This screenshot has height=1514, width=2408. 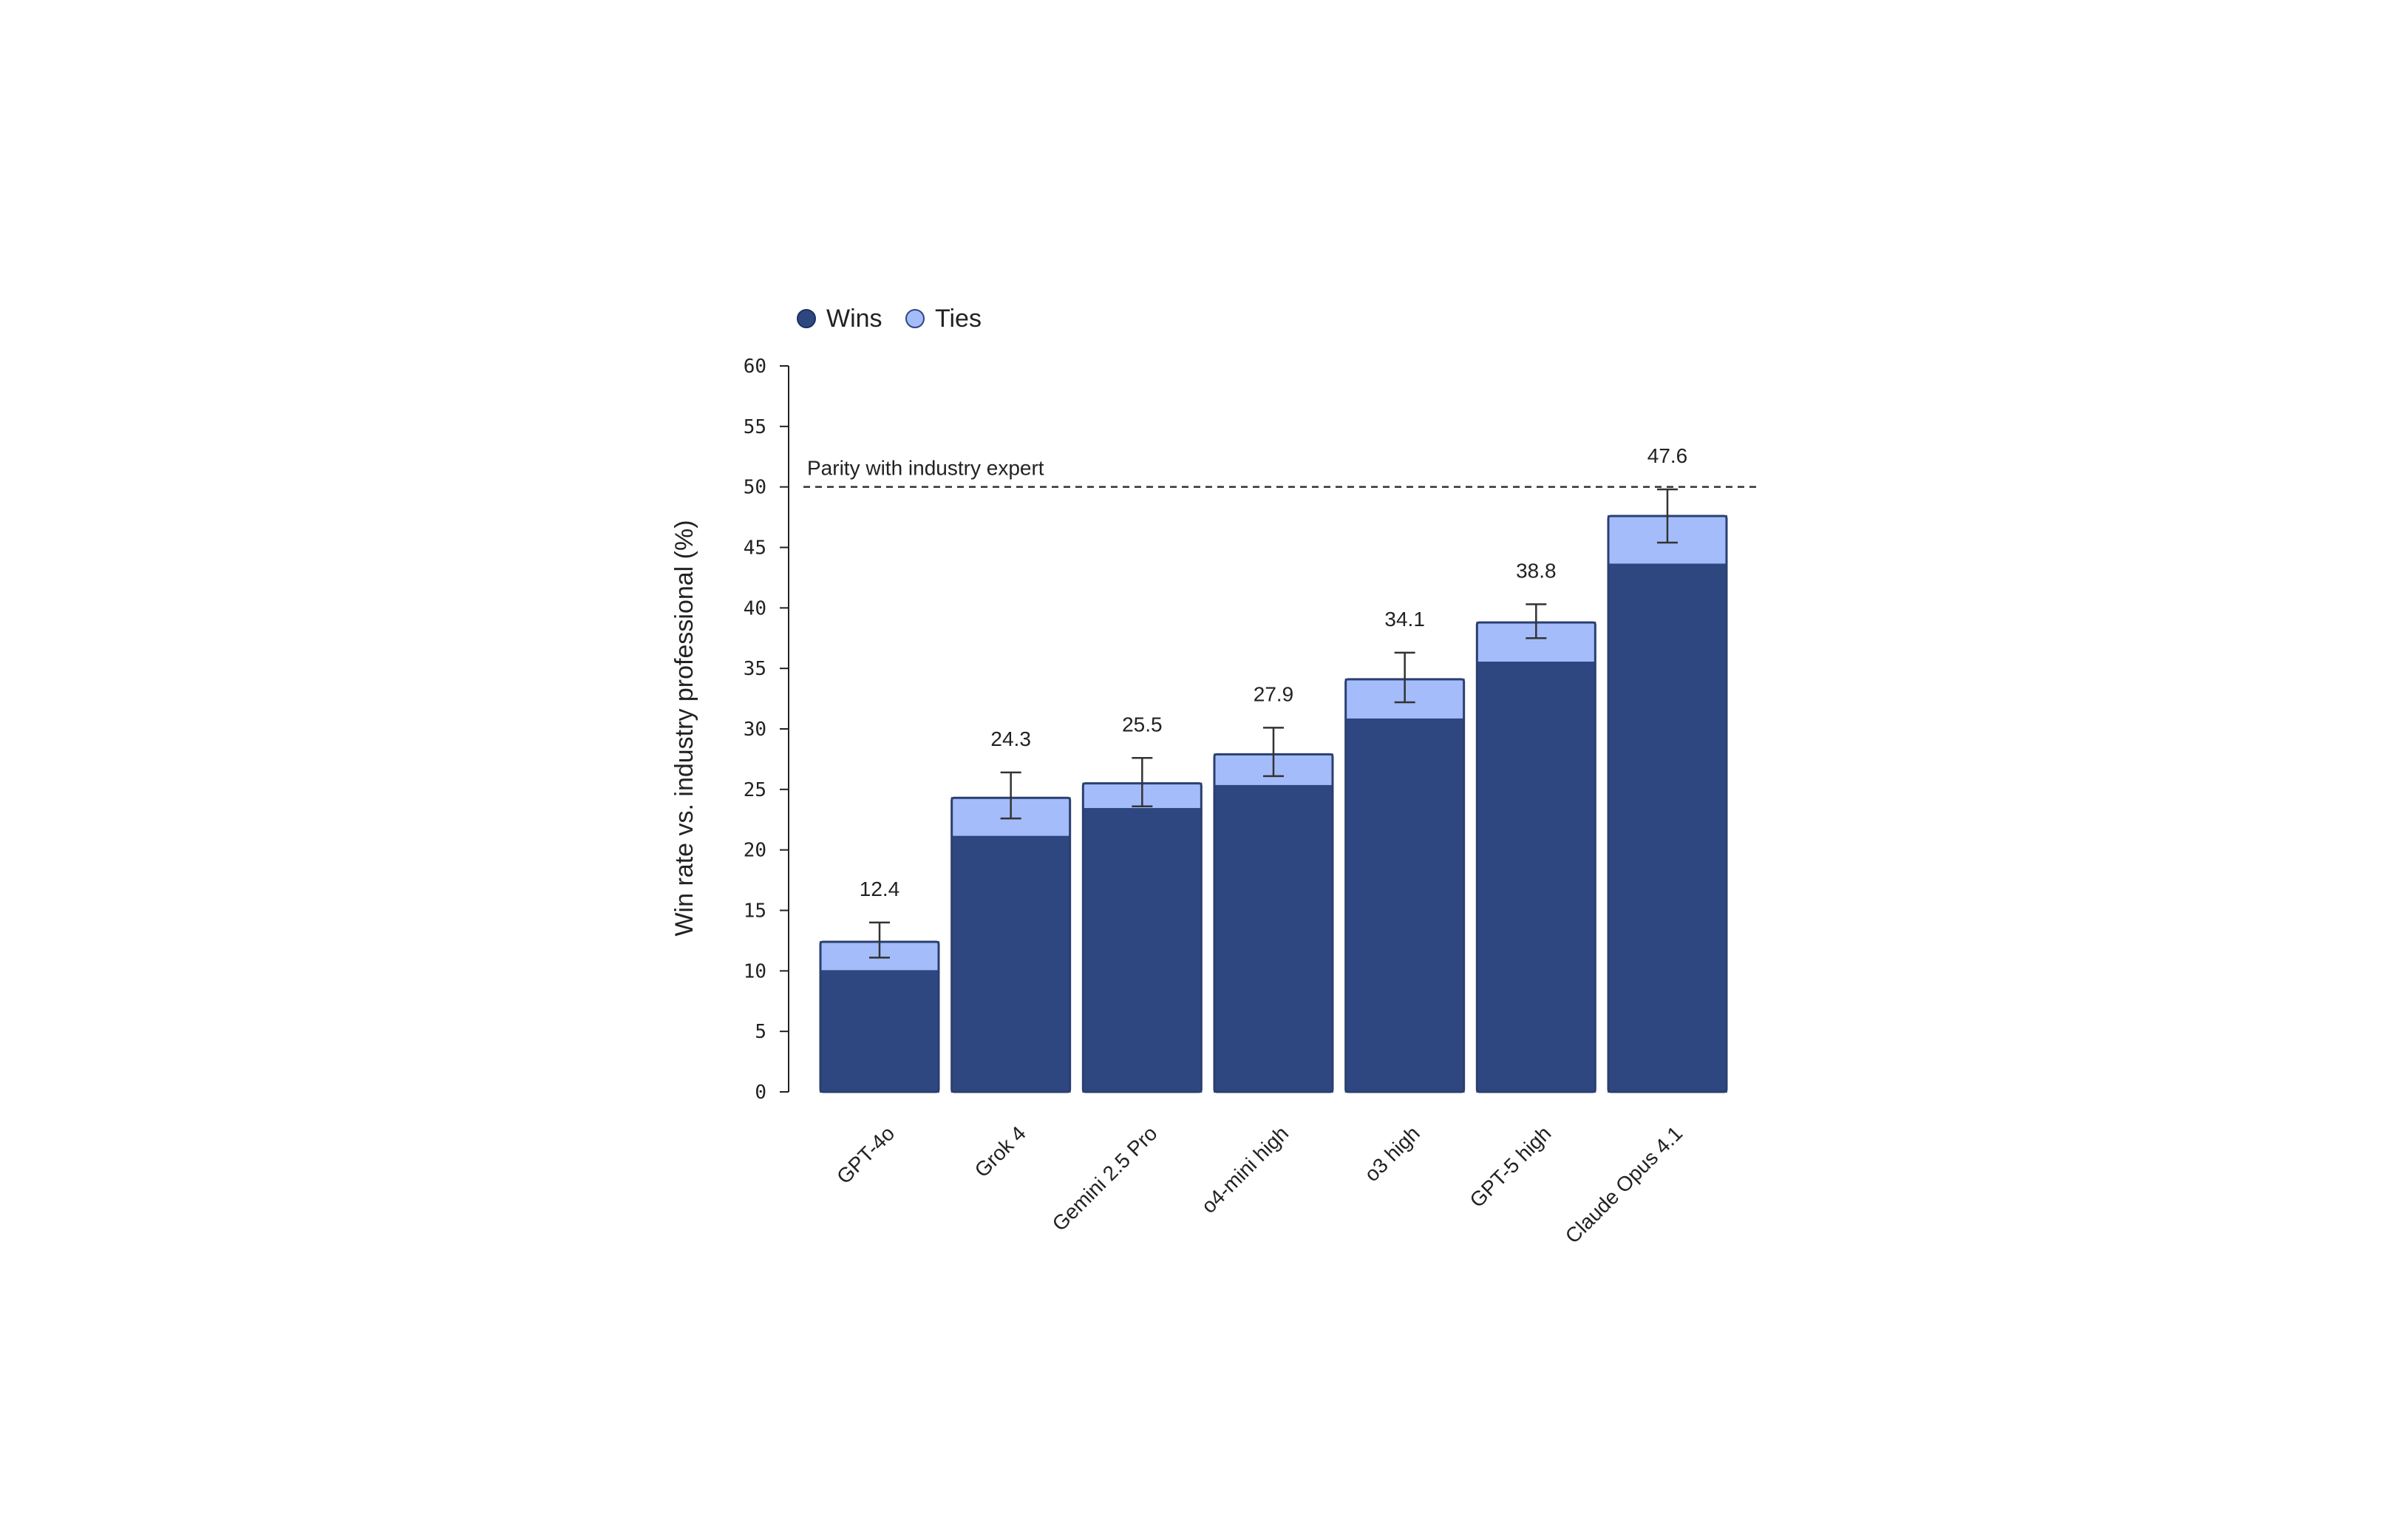 I want to click on error-bar-gpt-5-high, so click(x=1536, y=621).